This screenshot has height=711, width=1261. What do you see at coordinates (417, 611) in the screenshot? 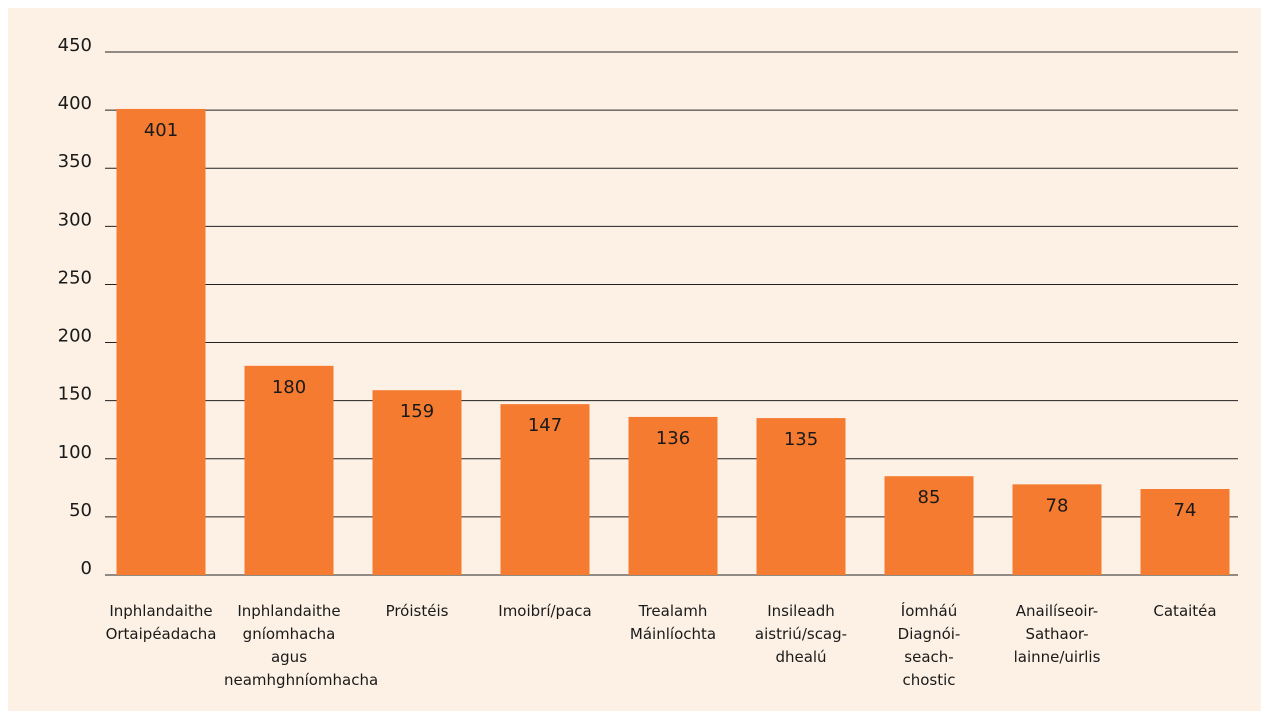
I see `x-tick-label: Próistéis` at bounding box center [417, 611].